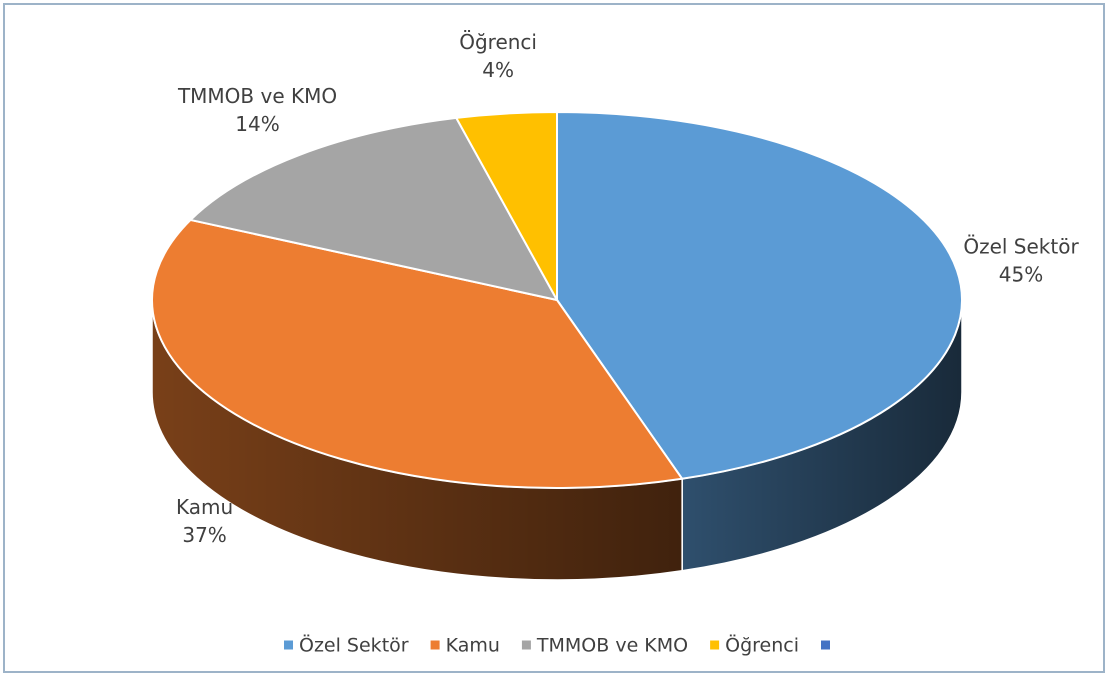 The image size is (1111, 679). I want to click on data-label-name: TMMOB ve KMO, so click(257, 96).